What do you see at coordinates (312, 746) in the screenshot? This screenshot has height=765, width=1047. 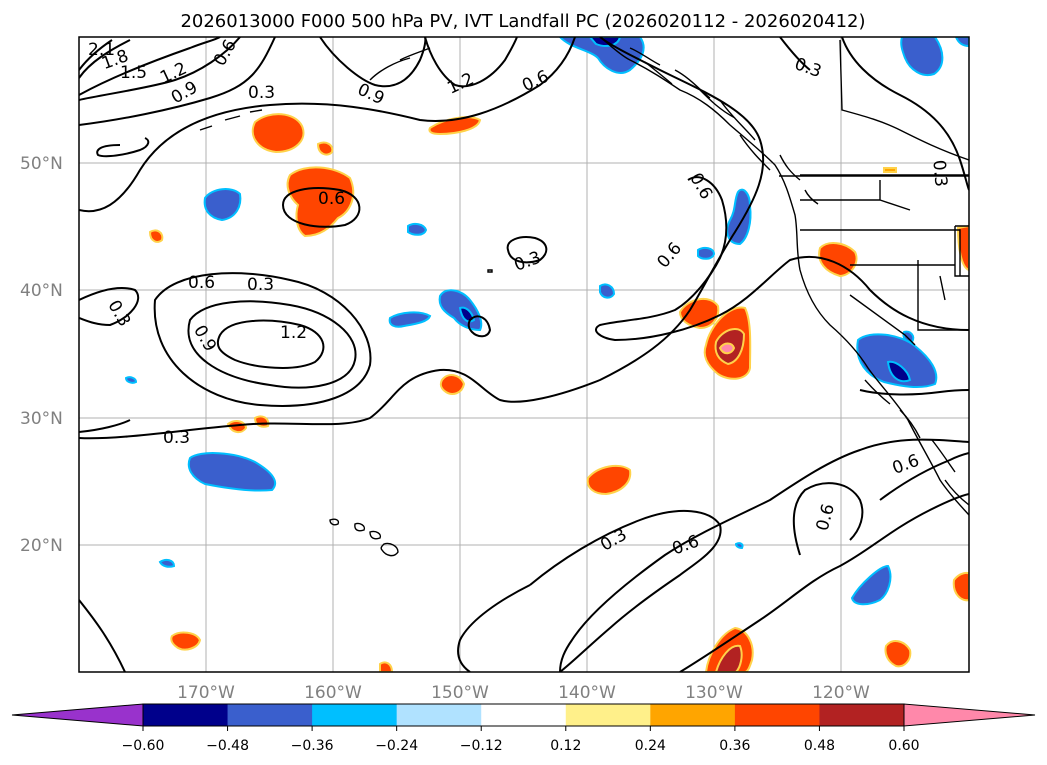 I see `colorbar-tick-label: −0.36` at bounding box center [312, 746].